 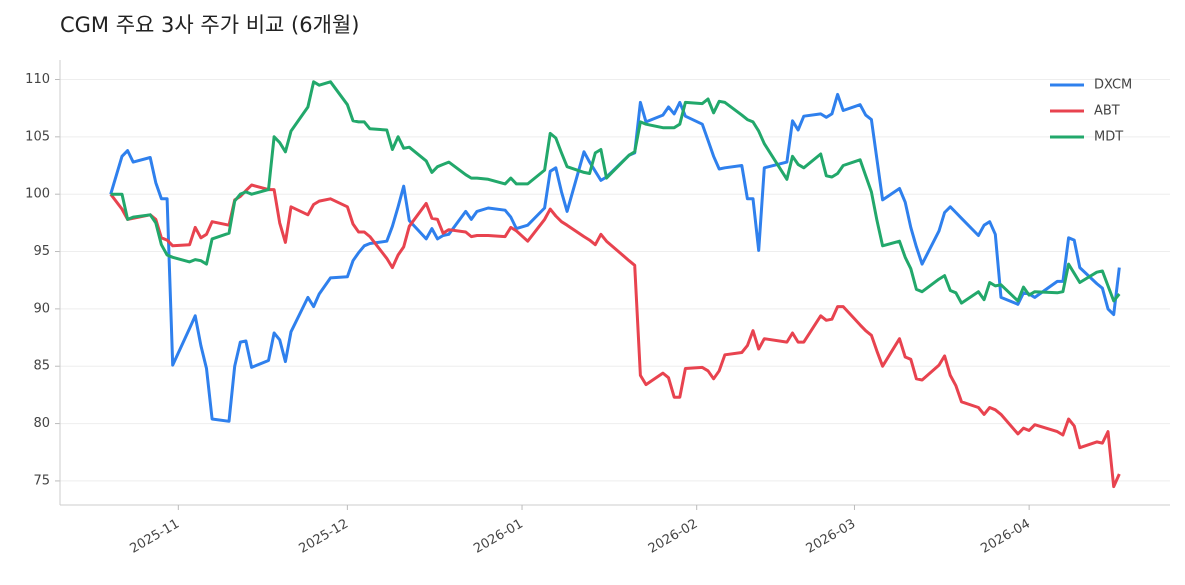 What do you see at coordinates (37, 136) in the screenshot?
I see `y-tick-label: 105` at bounding box center [37, 136].